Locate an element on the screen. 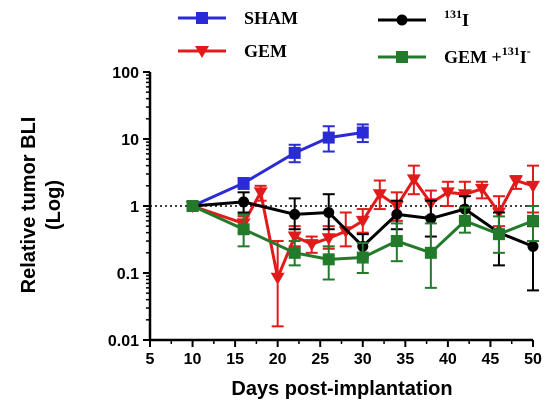 This screenshot has width=550, height=409. y-axis-title: Relative tumor BLI (Log) is located at coordinates (41, 205).